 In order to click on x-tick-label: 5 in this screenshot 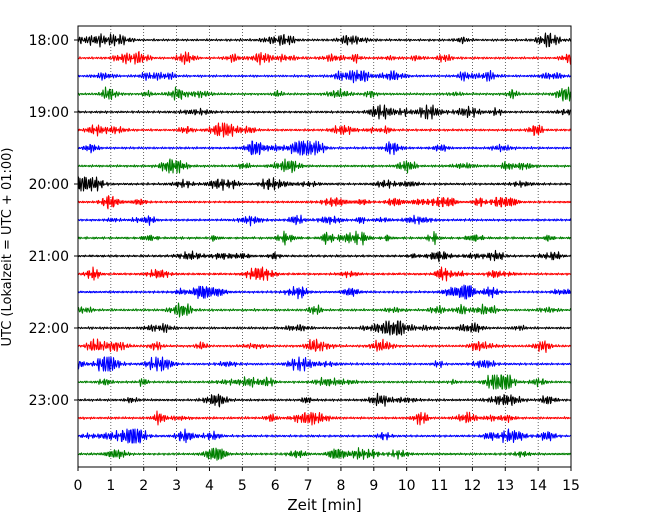, I will do `click(242, 486)`.